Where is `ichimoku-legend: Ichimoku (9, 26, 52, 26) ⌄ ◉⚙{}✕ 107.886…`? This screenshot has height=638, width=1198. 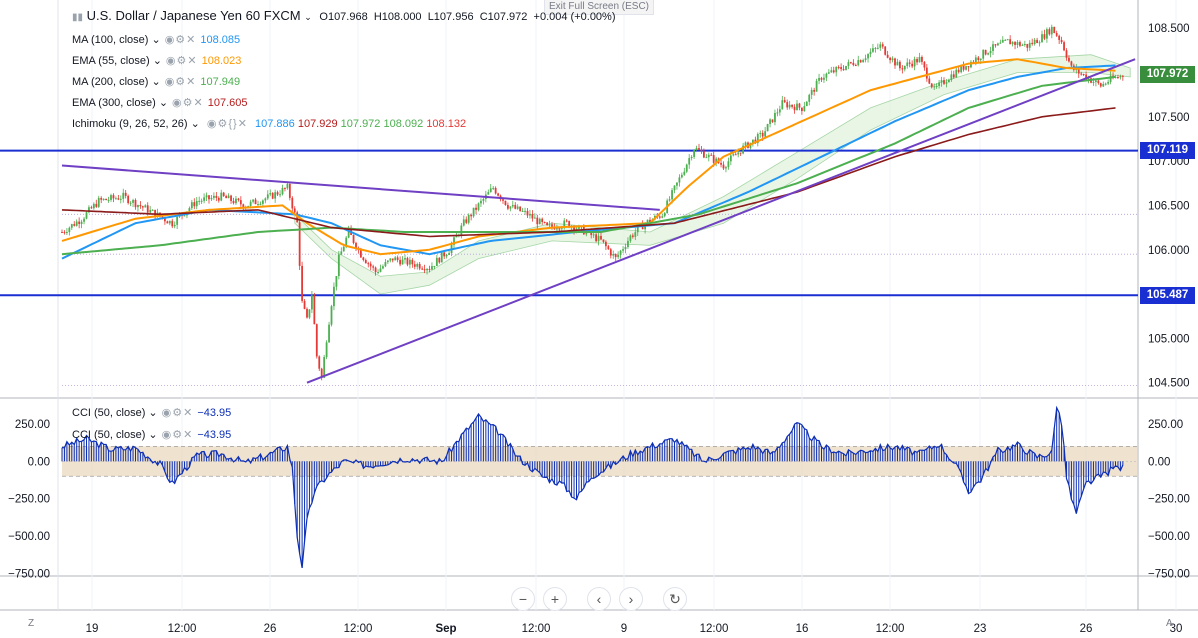
ichimoku-legend: Ichimoku (9, 26, 52, 26) ⌄ ◉⚙{}✕ 107.886… is located at coordinates (269, 124).